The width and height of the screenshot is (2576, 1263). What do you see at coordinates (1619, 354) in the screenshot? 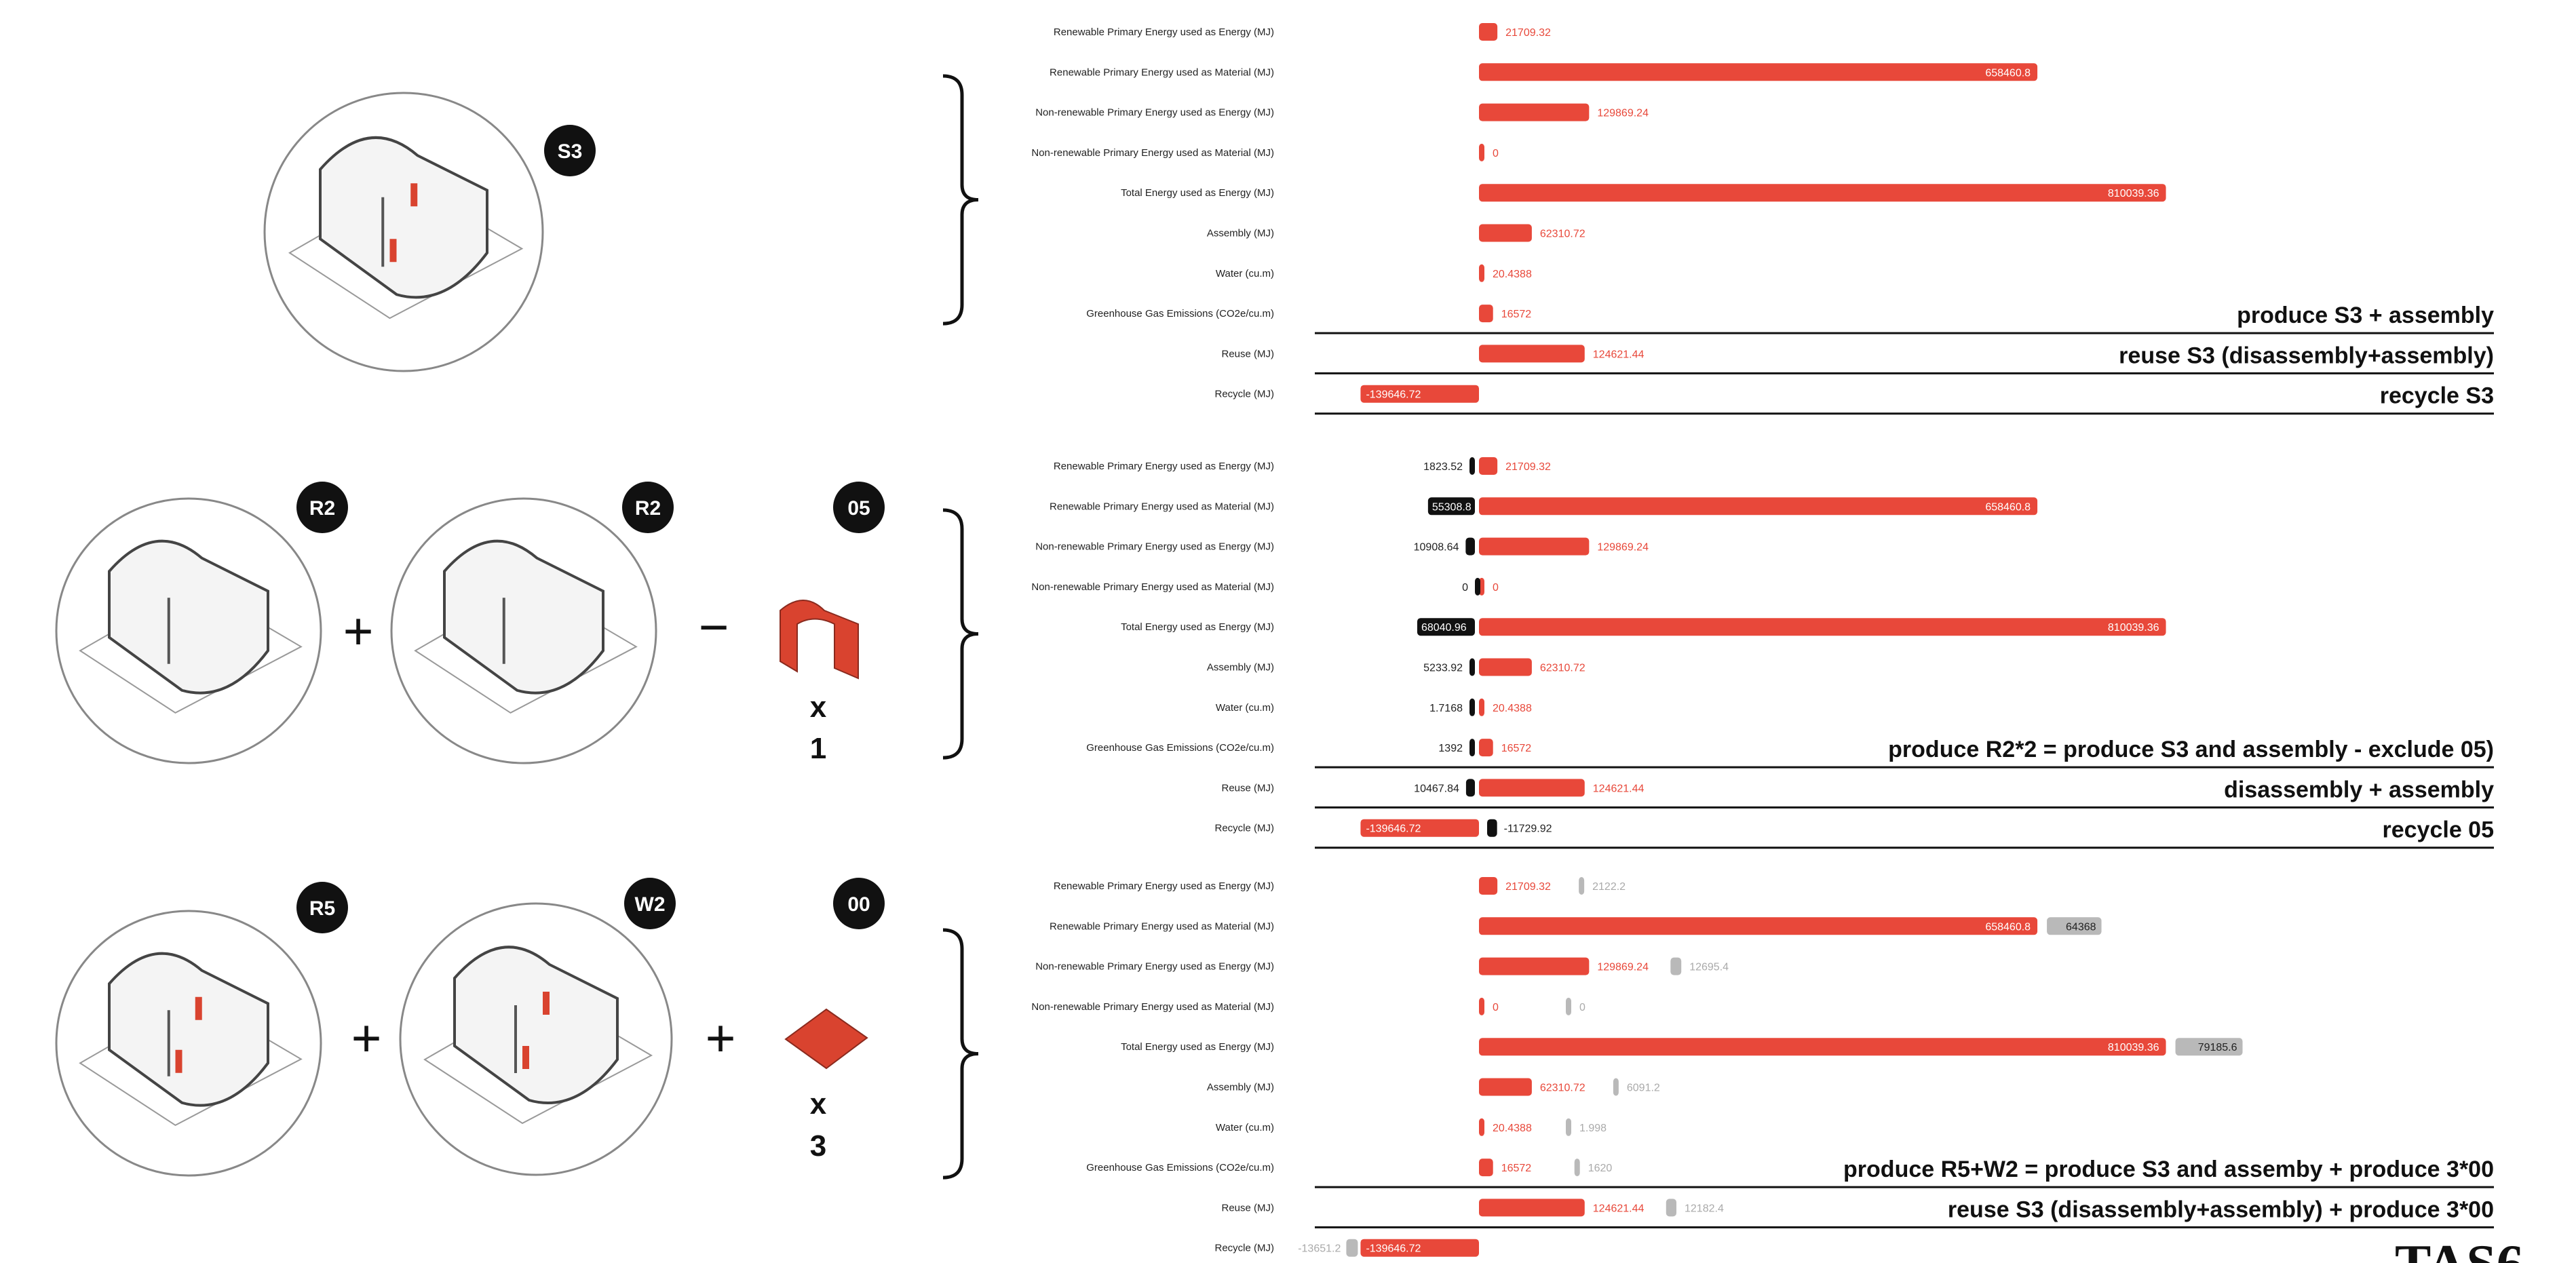
I see `value-label: 124621.44` at bounding box center [1619, 354].